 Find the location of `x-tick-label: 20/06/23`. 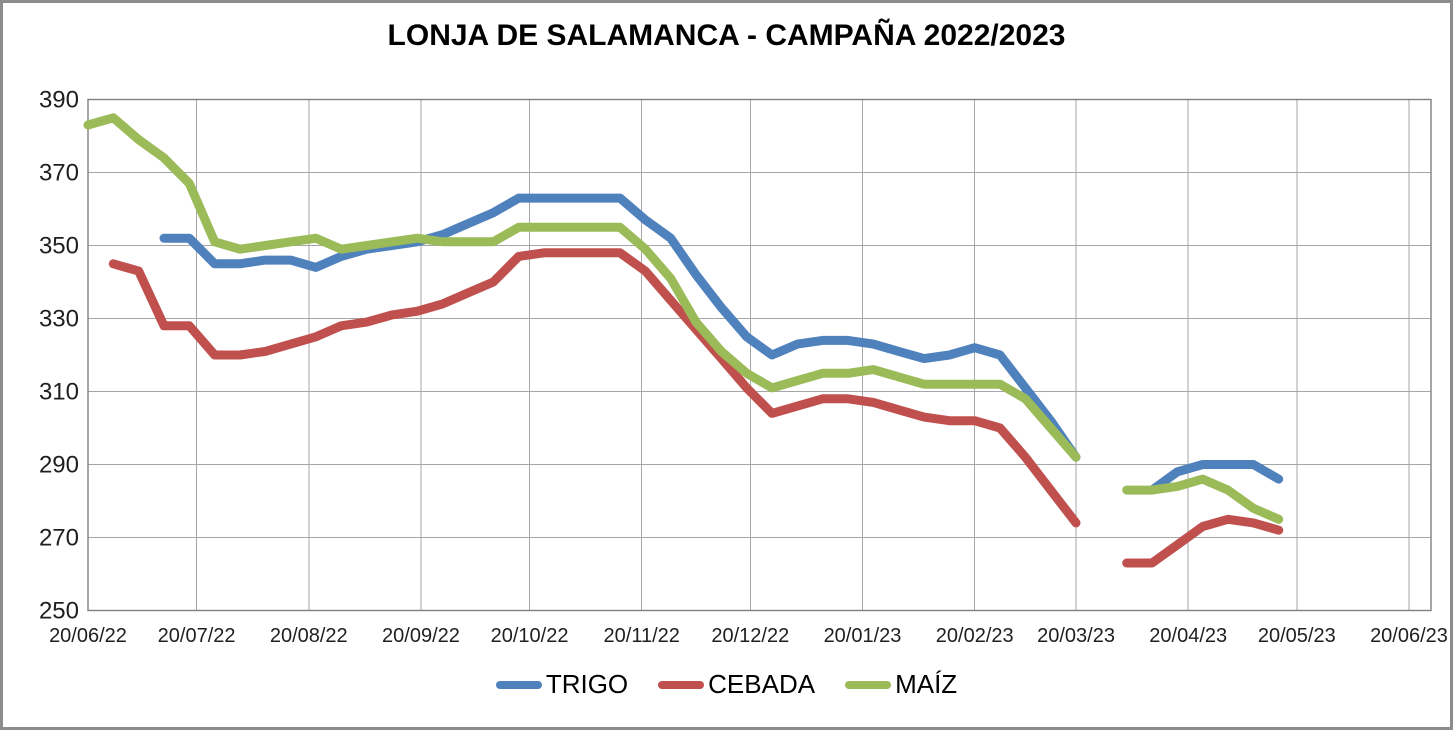

x-tick-label: 20/06/23 is located at coordinates (1409, 636).